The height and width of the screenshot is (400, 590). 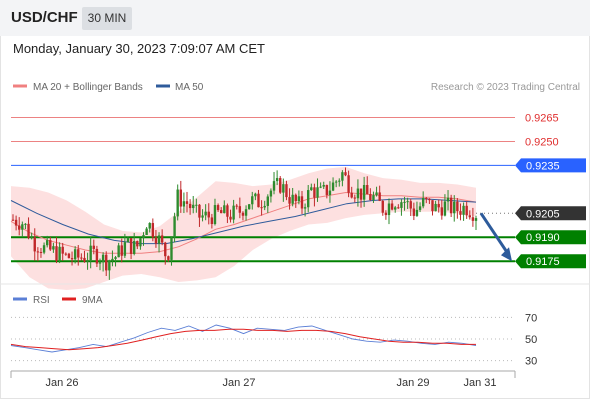 I want to click on credit-text: Research © 2023 Trading Central, so click(x=505, y=87).